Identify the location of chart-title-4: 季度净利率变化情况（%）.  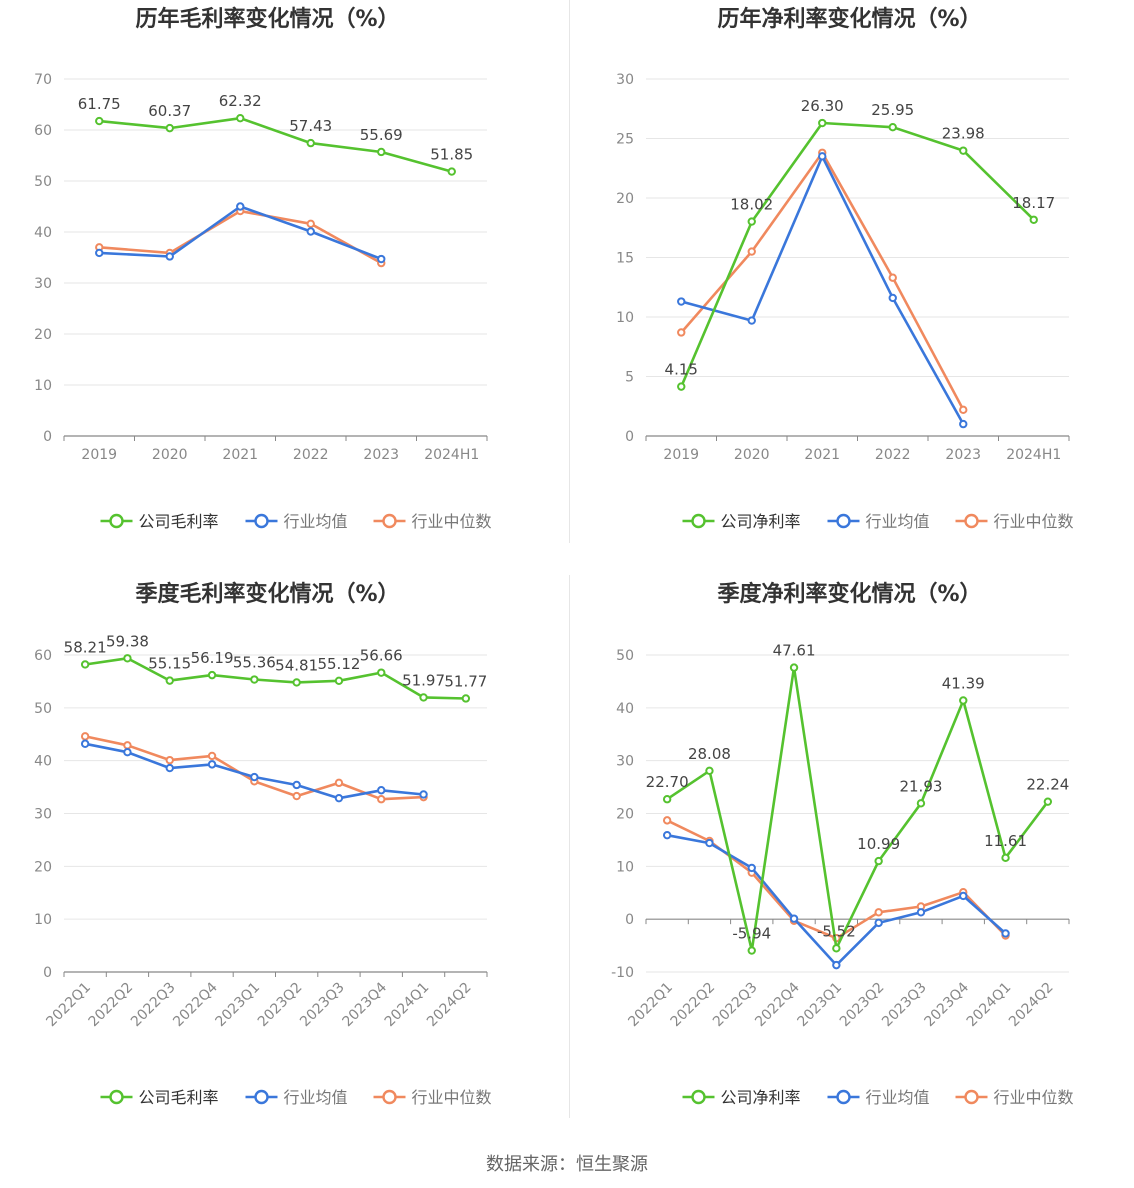
(849, 594).